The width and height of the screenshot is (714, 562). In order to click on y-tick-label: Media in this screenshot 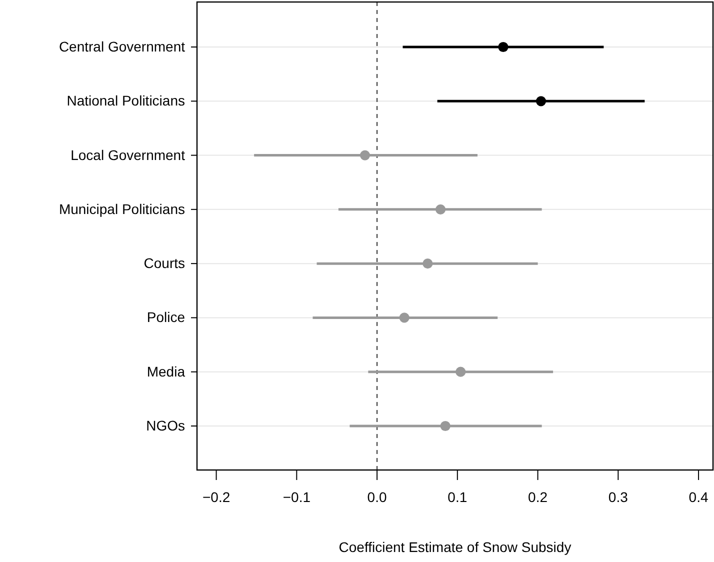, I will do `click(166, 371)`.